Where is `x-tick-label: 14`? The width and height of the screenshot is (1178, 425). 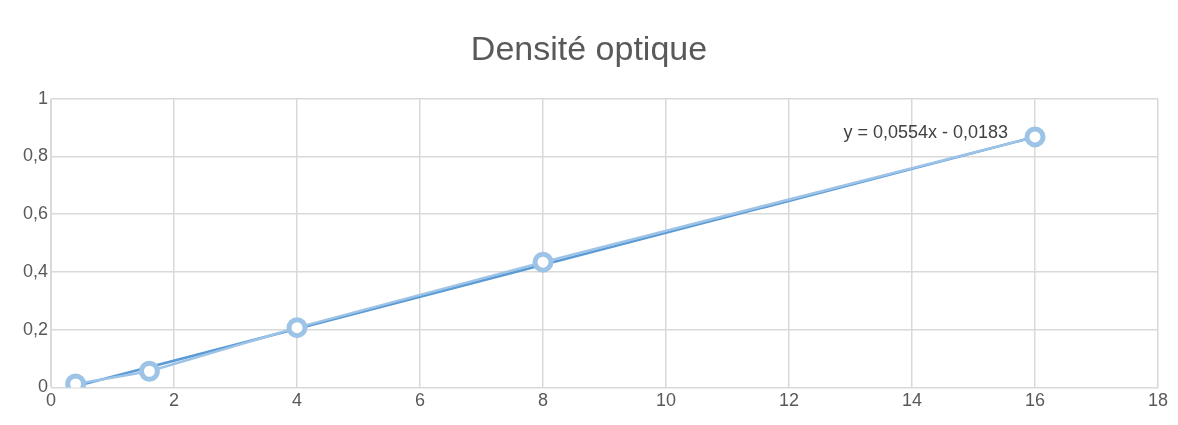
x-tick-label: 14 is located at coordinates (912, 400).